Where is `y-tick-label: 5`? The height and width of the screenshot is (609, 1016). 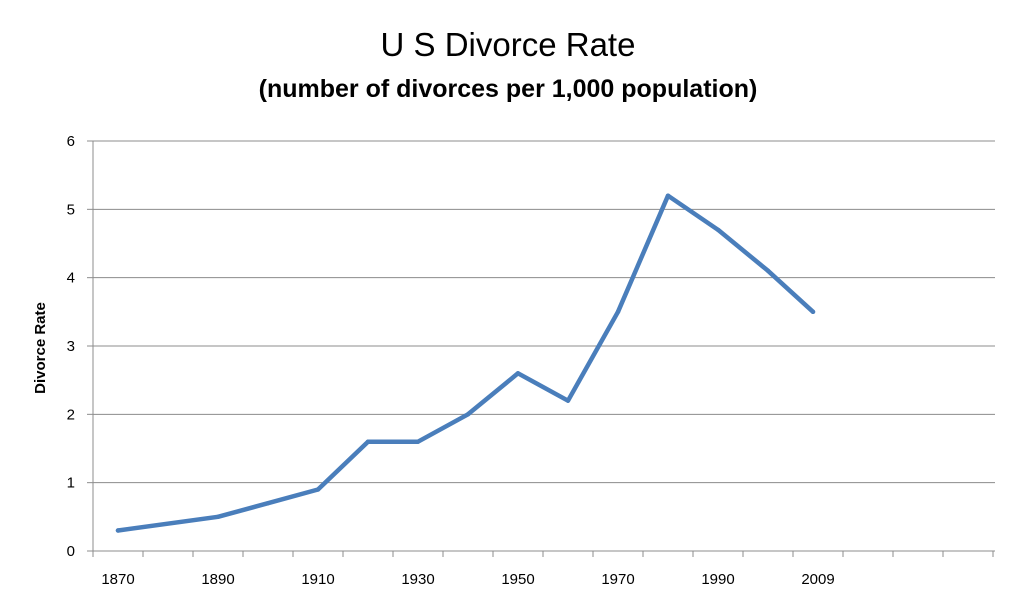 y-tick-label: 5 is located at coordinates (71, 209).